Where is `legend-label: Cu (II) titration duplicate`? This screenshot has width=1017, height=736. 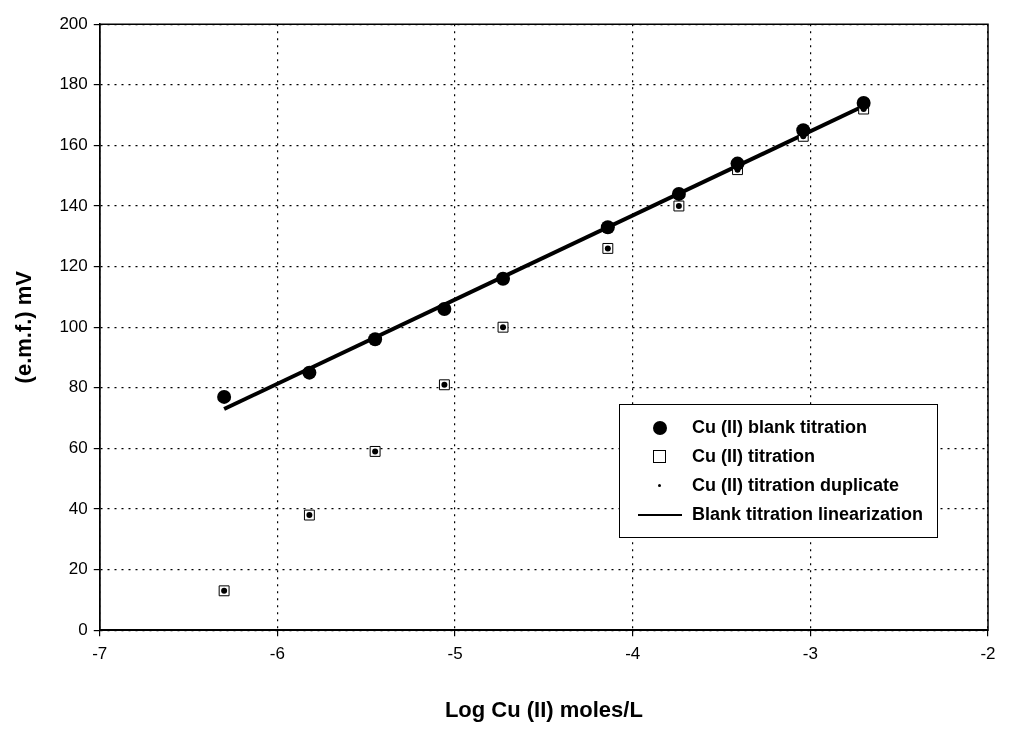
legend-label: Cu (II) titration duplicate is located at coordinates (795, 485).